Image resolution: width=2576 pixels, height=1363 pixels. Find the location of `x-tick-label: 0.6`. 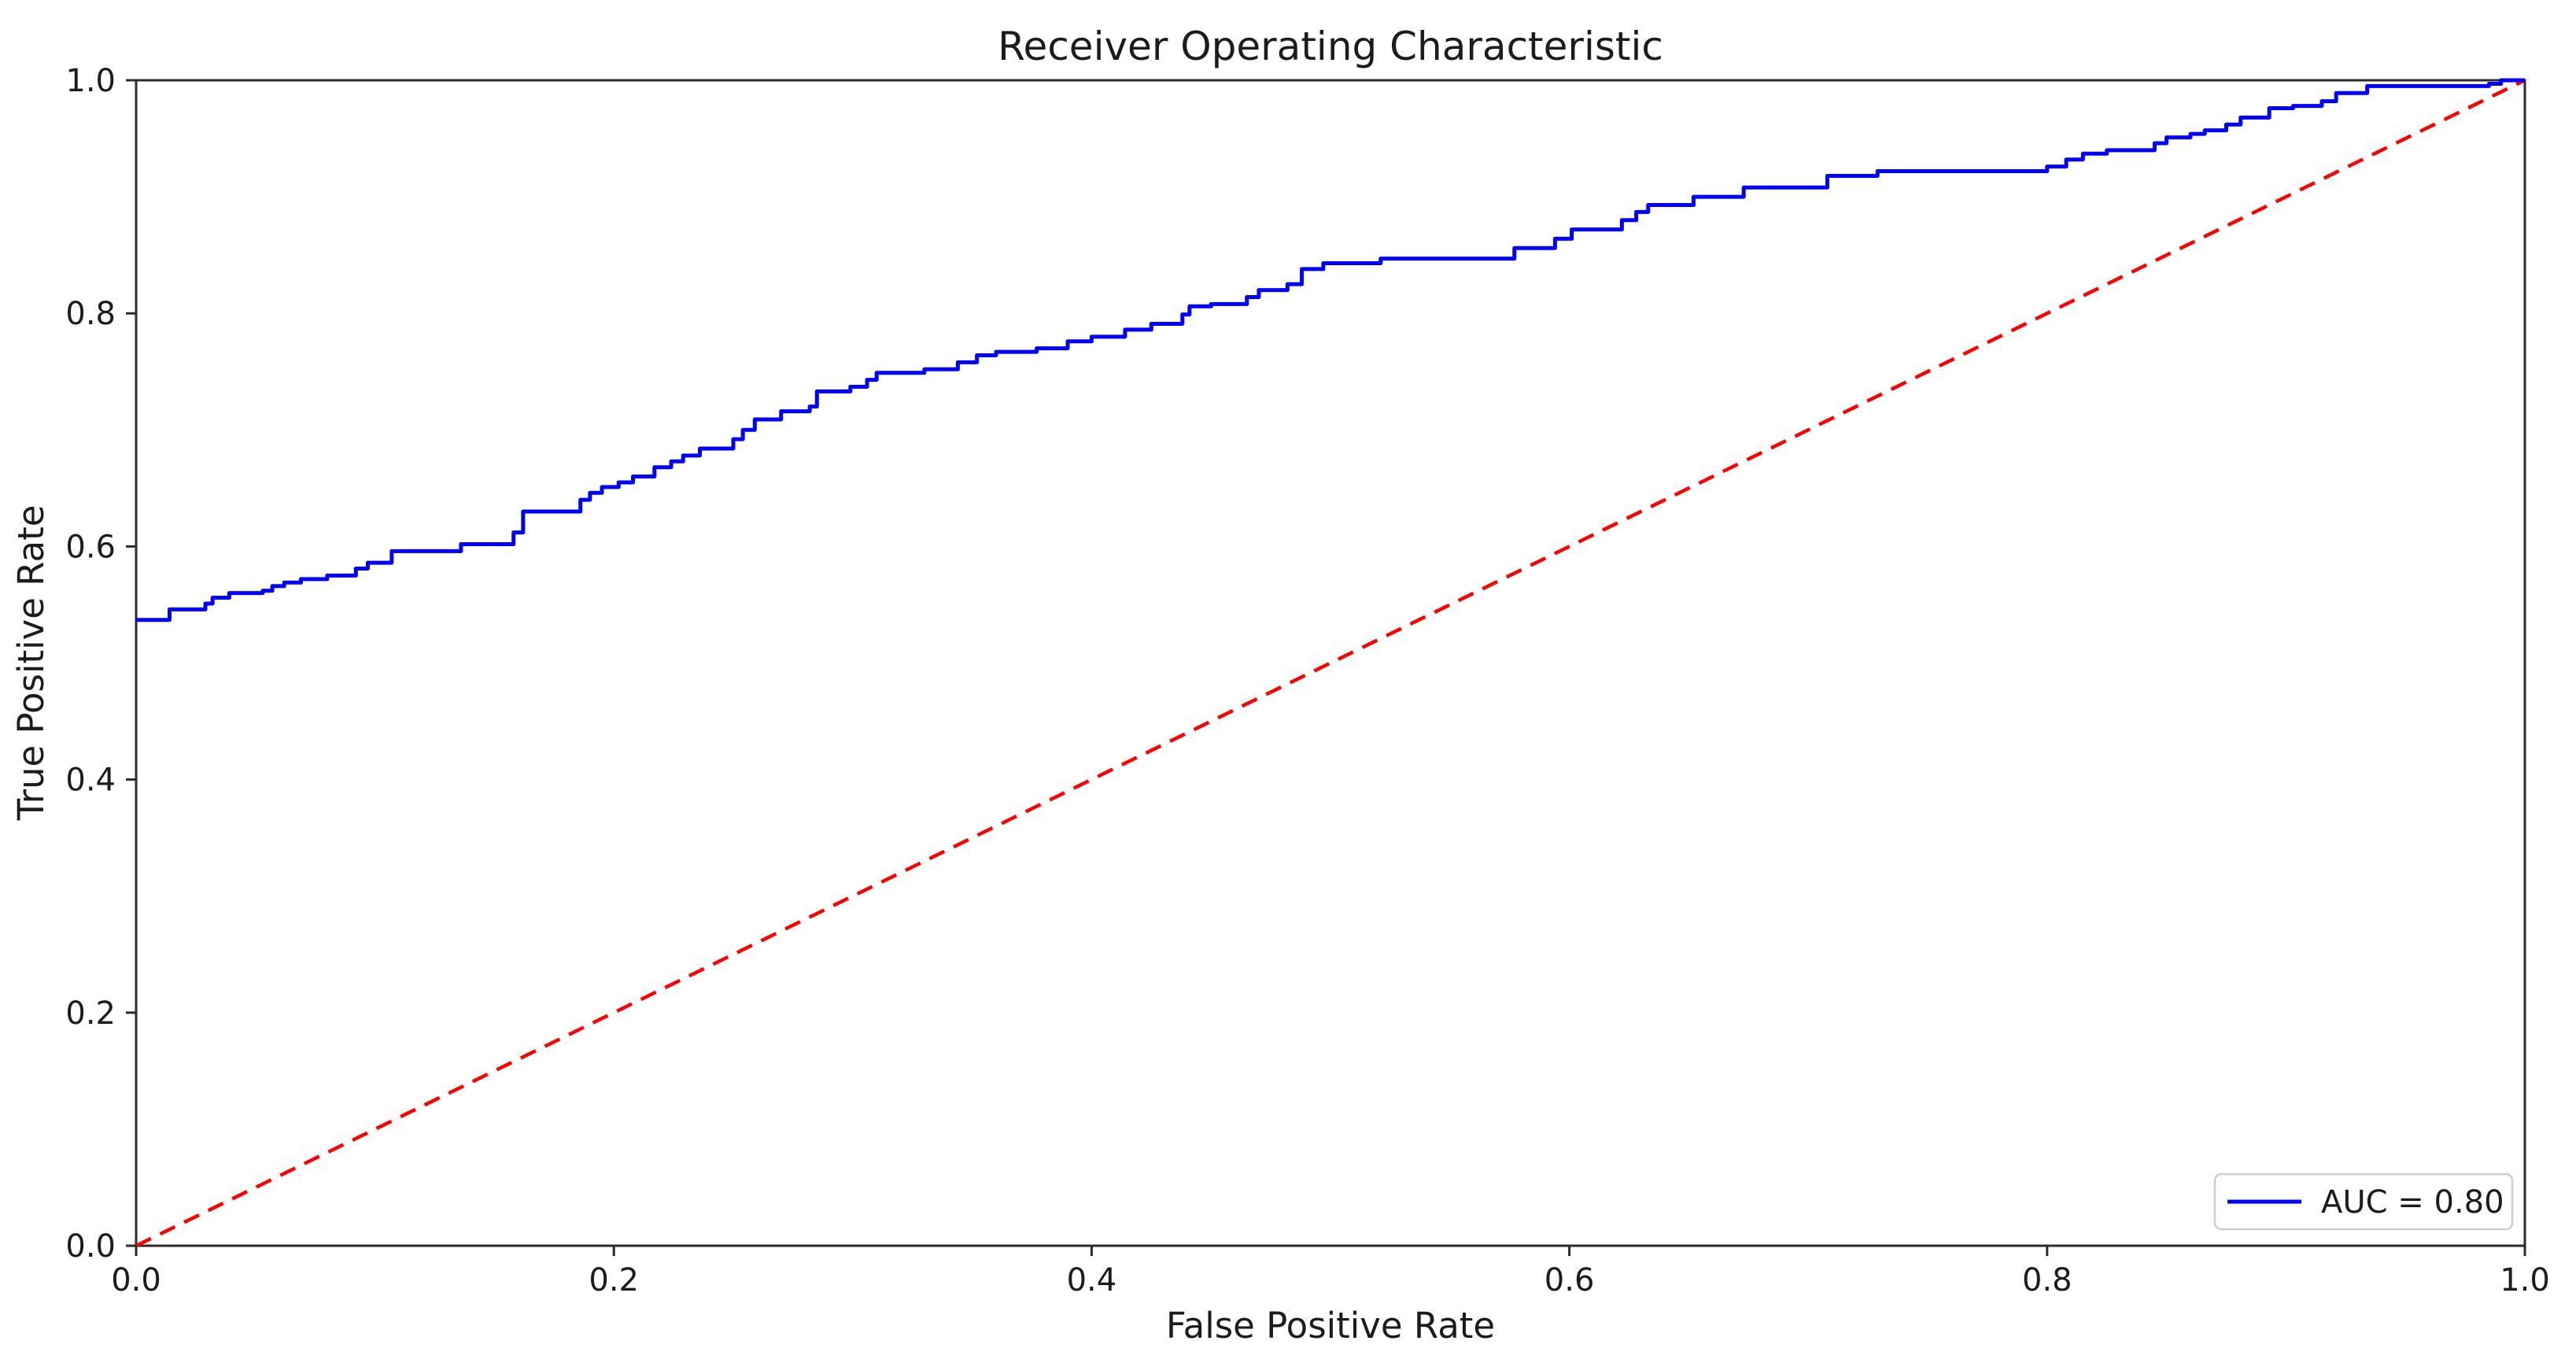

x-tick-label: 0.6 is located at coordinates (1569, 1280).